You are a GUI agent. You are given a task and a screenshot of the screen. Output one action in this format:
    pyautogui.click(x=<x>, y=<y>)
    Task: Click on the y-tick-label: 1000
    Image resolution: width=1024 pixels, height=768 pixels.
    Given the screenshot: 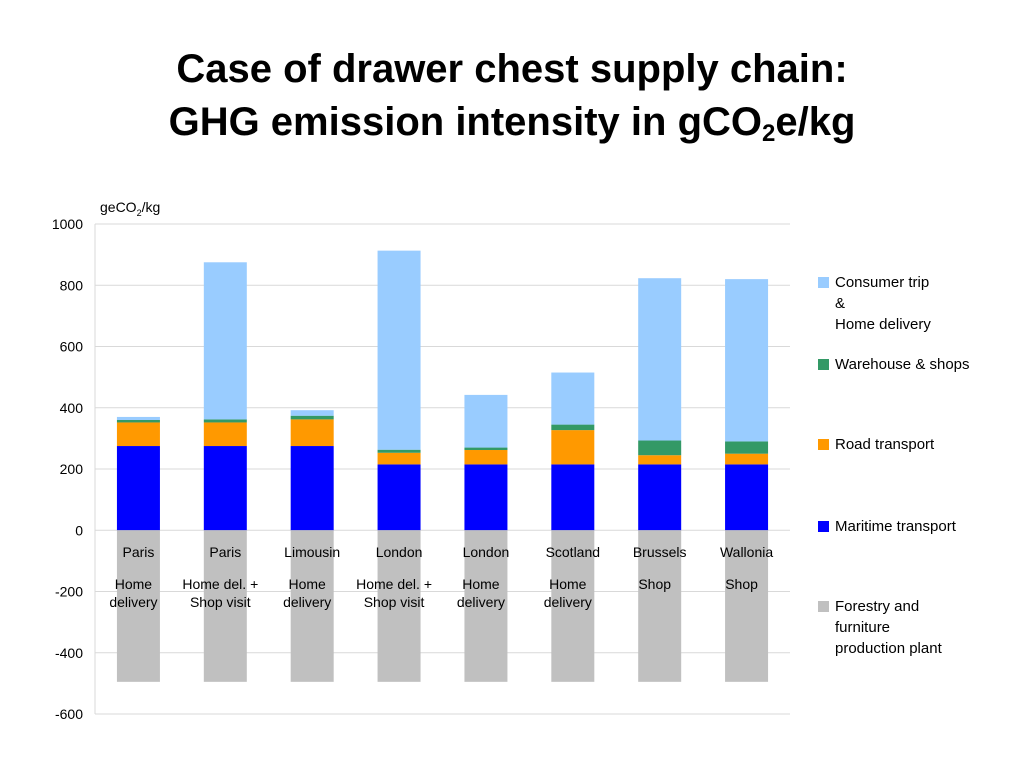 What is the action you would take?
    pyautogui.click(x=67, y=224)
    